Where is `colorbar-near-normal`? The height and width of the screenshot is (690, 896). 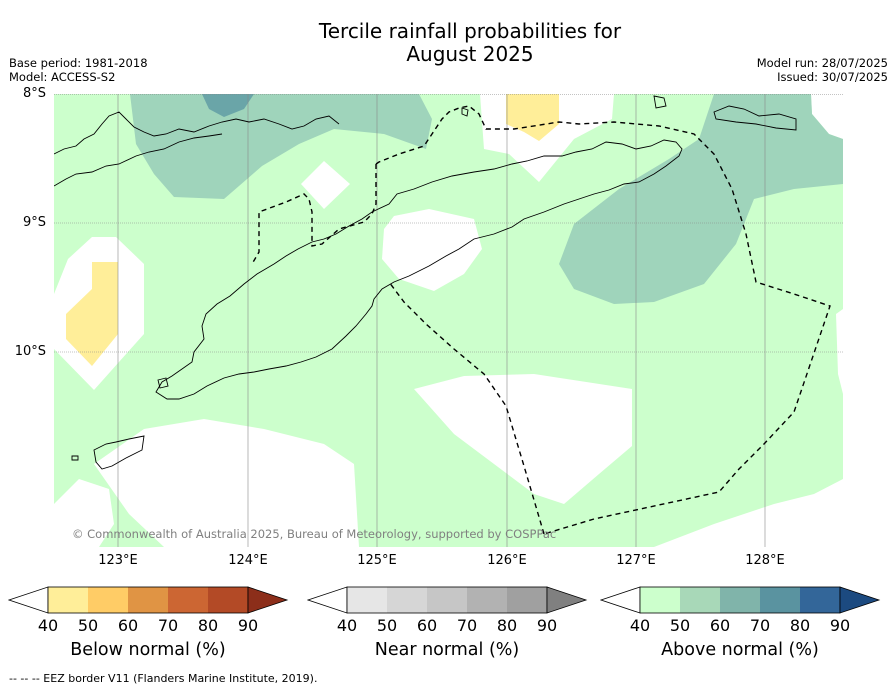
colorbar-near-normal is located at coordinates (447, 600).